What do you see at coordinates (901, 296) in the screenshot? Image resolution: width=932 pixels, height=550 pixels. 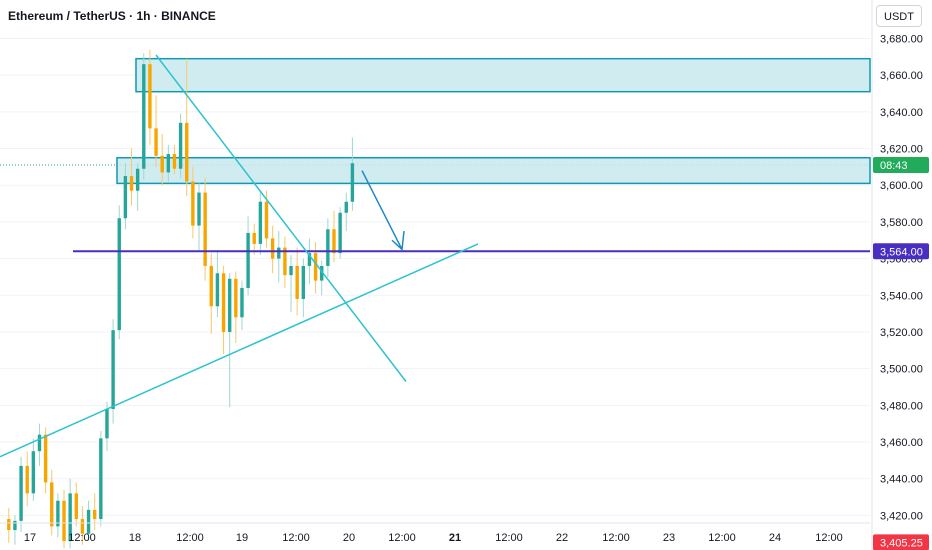 I see `y-tick-label: 3,540.00` at bounding box center [901, 296].